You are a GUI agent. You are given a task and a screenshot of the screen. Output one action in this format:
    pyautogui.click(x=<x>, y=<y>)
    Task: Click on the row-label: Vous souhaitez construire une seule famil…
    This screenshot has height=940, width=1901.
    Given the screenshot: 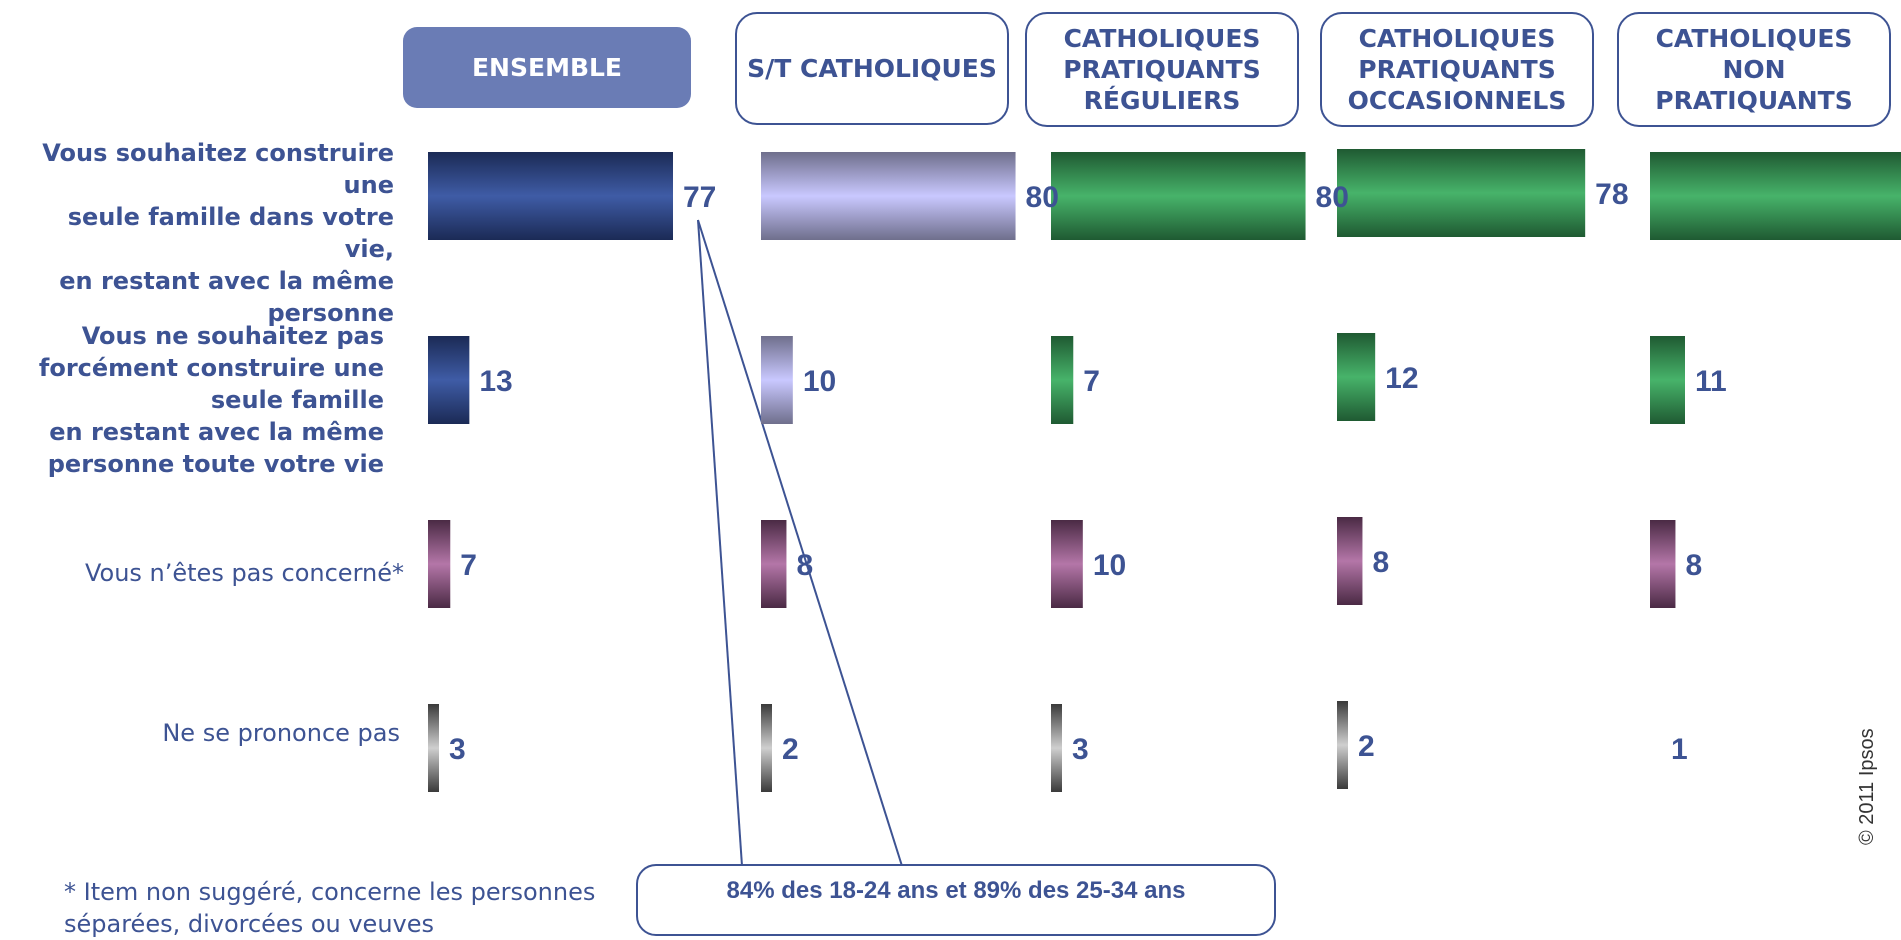 What is the action you would take?
    pyautogui.click(x=204, y=233)
    